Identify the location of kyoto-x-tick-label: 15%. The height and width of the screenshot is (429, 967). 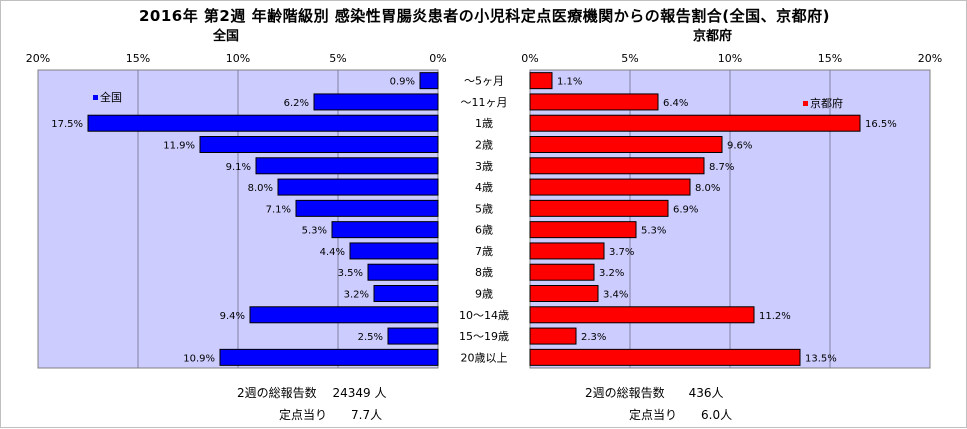
(830, 58).